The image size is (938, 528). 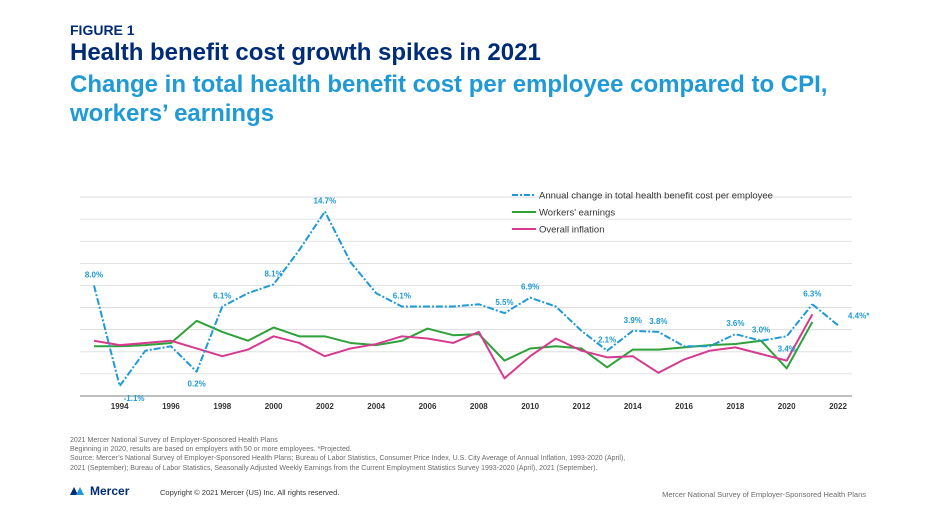 I want to click on data-label: 3.8%, so click(x=658, y=321).